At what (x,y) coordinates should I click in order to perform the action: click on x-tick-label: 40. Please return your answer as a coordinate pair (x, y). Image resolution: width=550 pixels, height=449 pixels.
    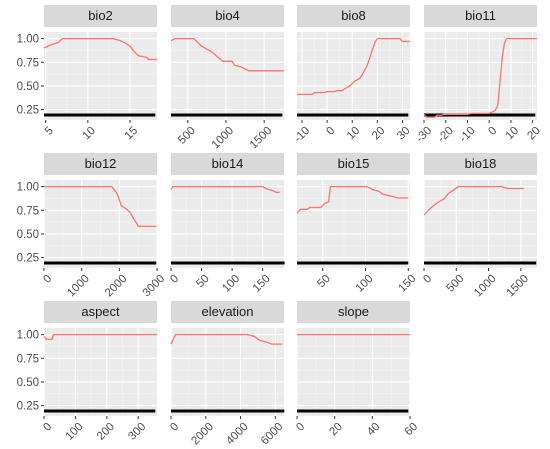
    Looking at the image, I should click on (374, 430).